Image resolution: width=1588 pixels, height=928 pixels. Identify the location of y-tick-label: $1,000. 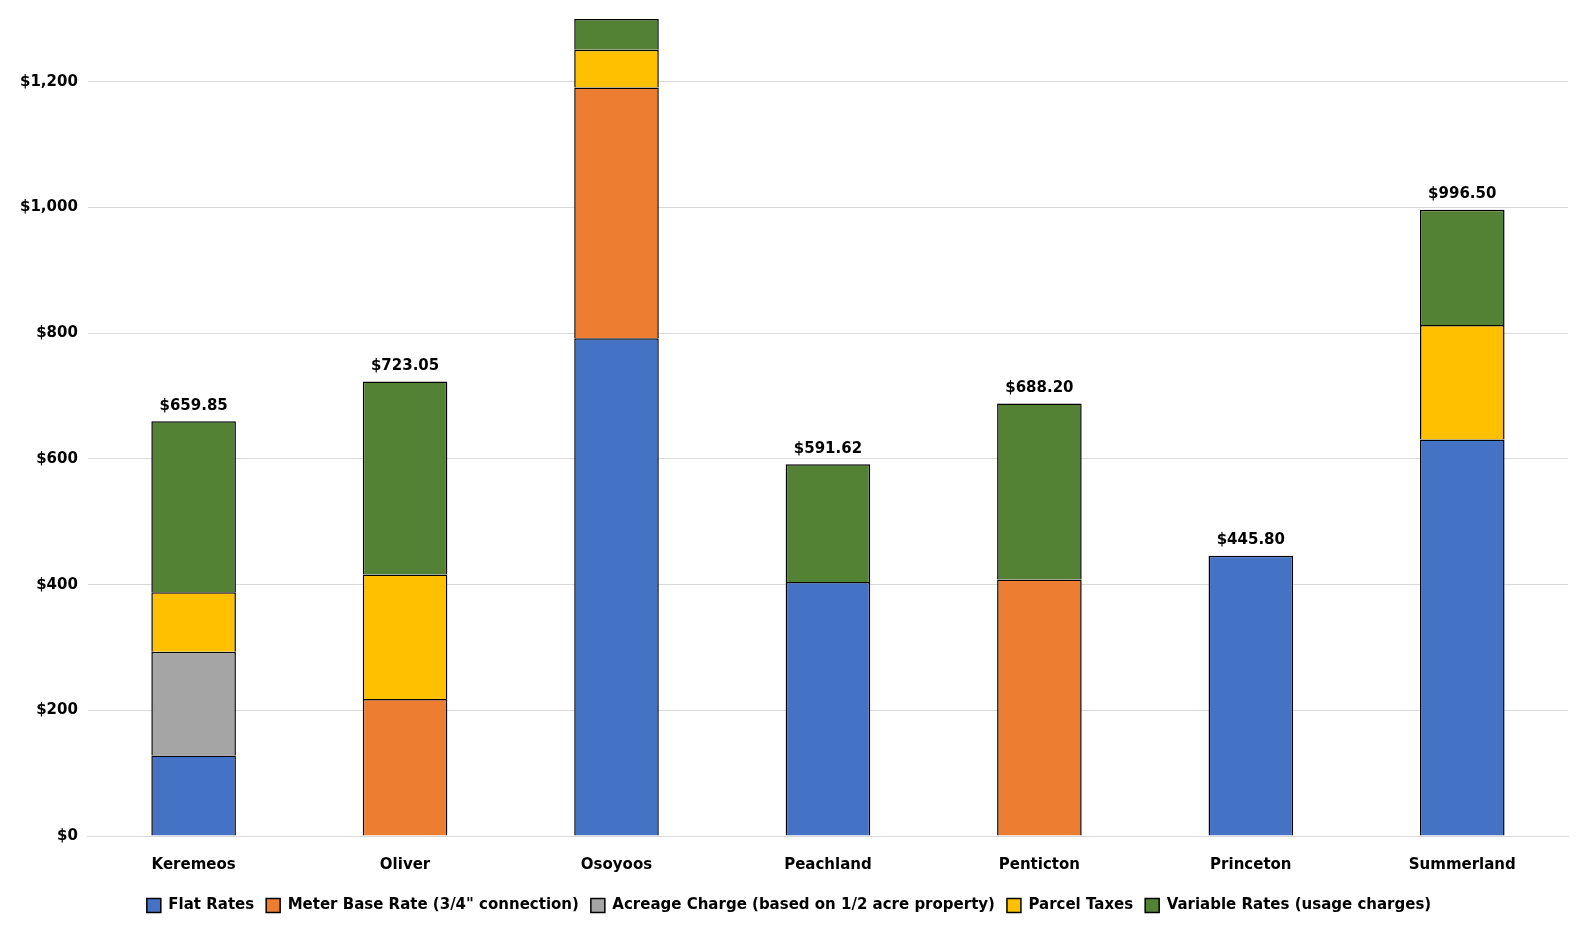
(48, 206).